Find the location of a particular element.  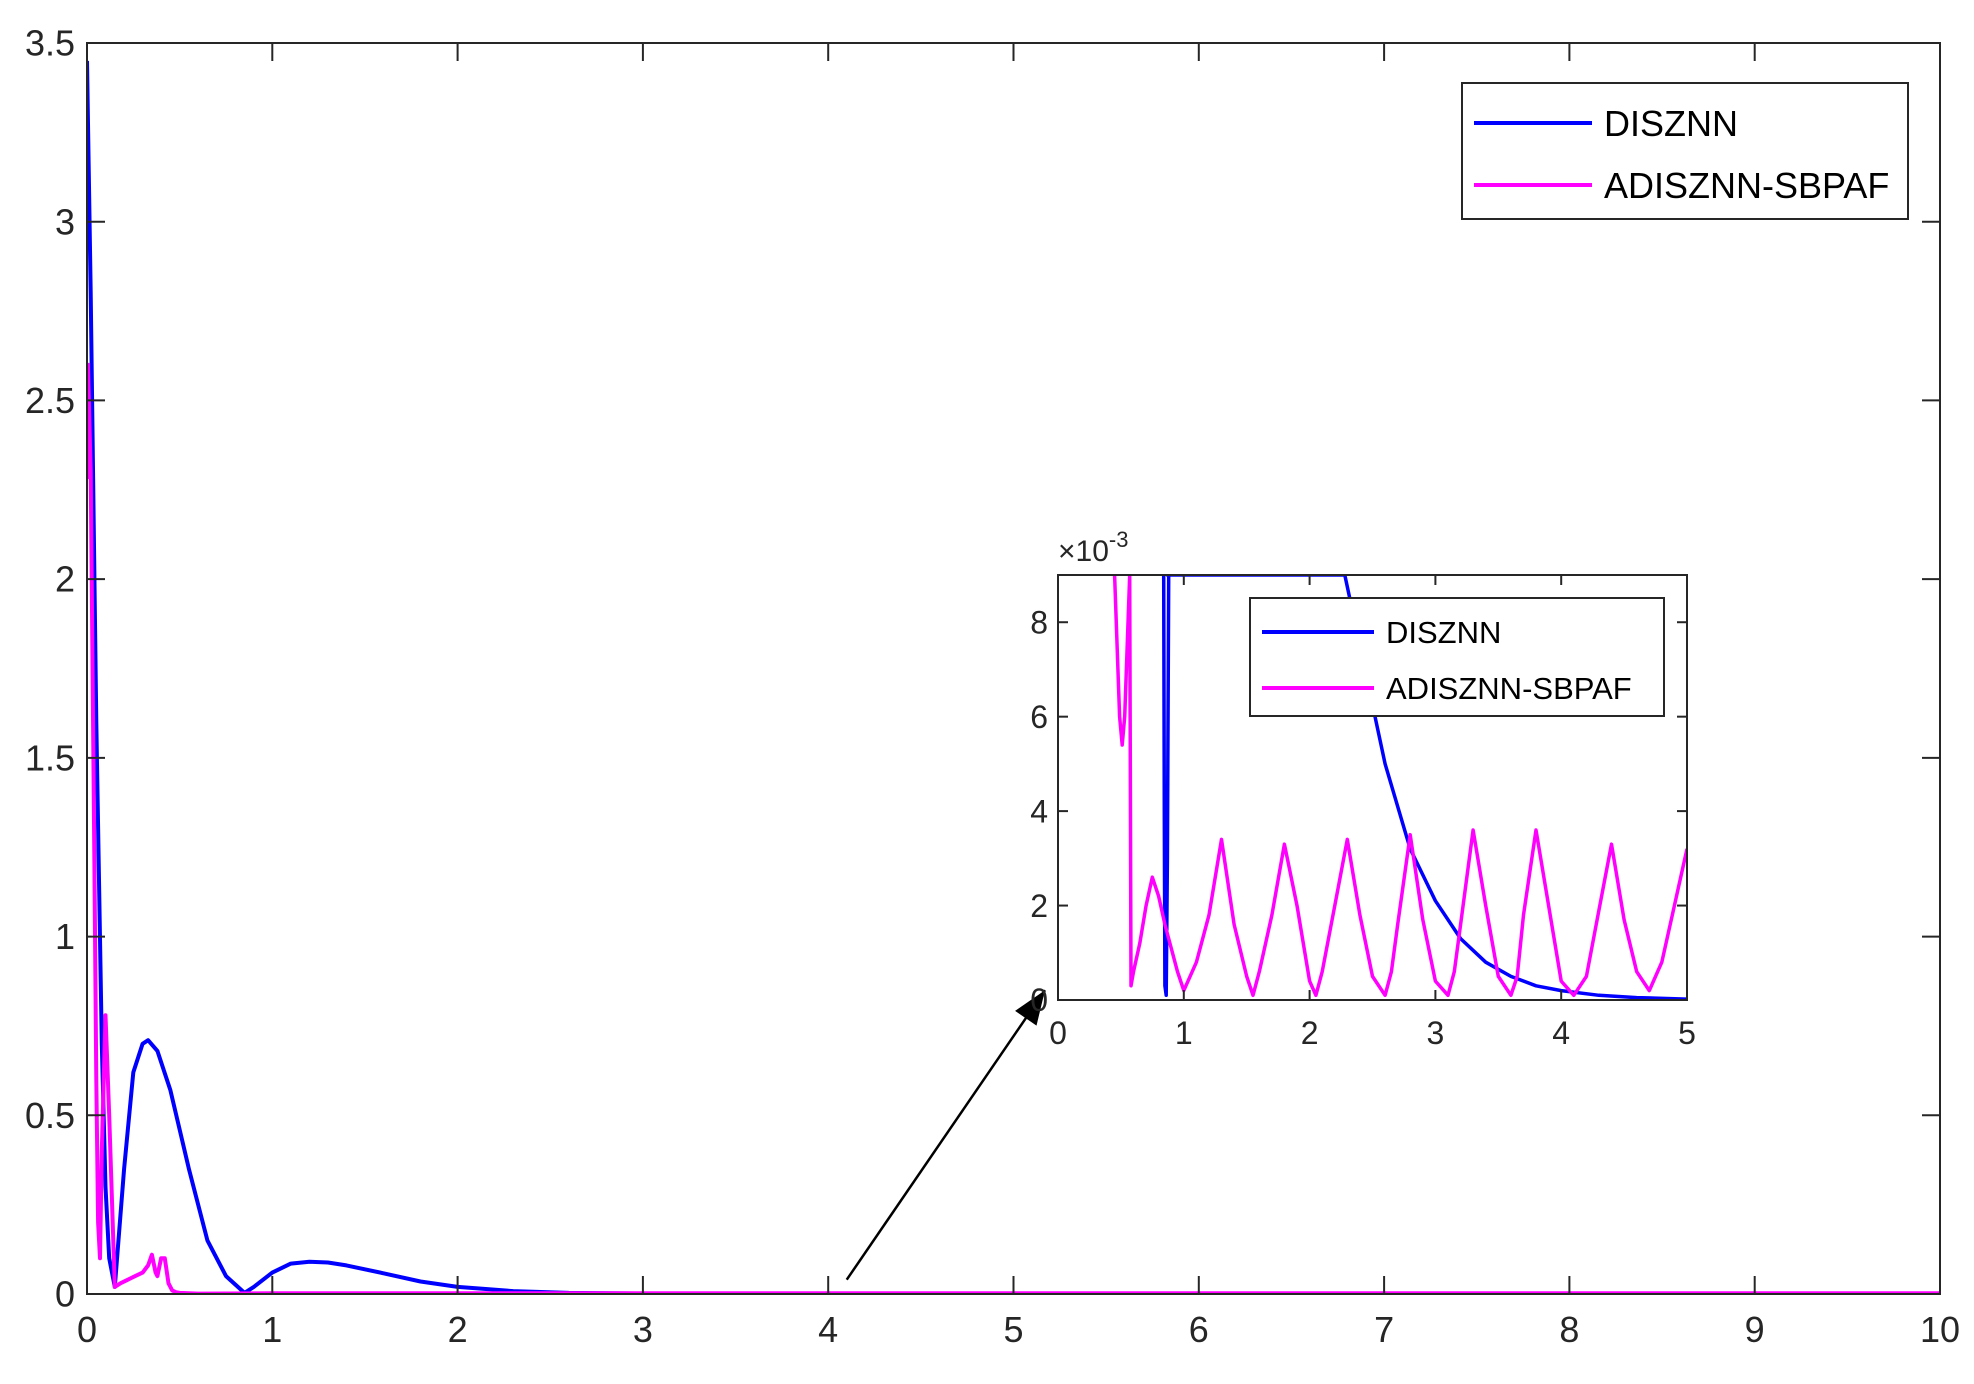

series-line-adisznn-sbpaf is located at coordinates (1399, 786).